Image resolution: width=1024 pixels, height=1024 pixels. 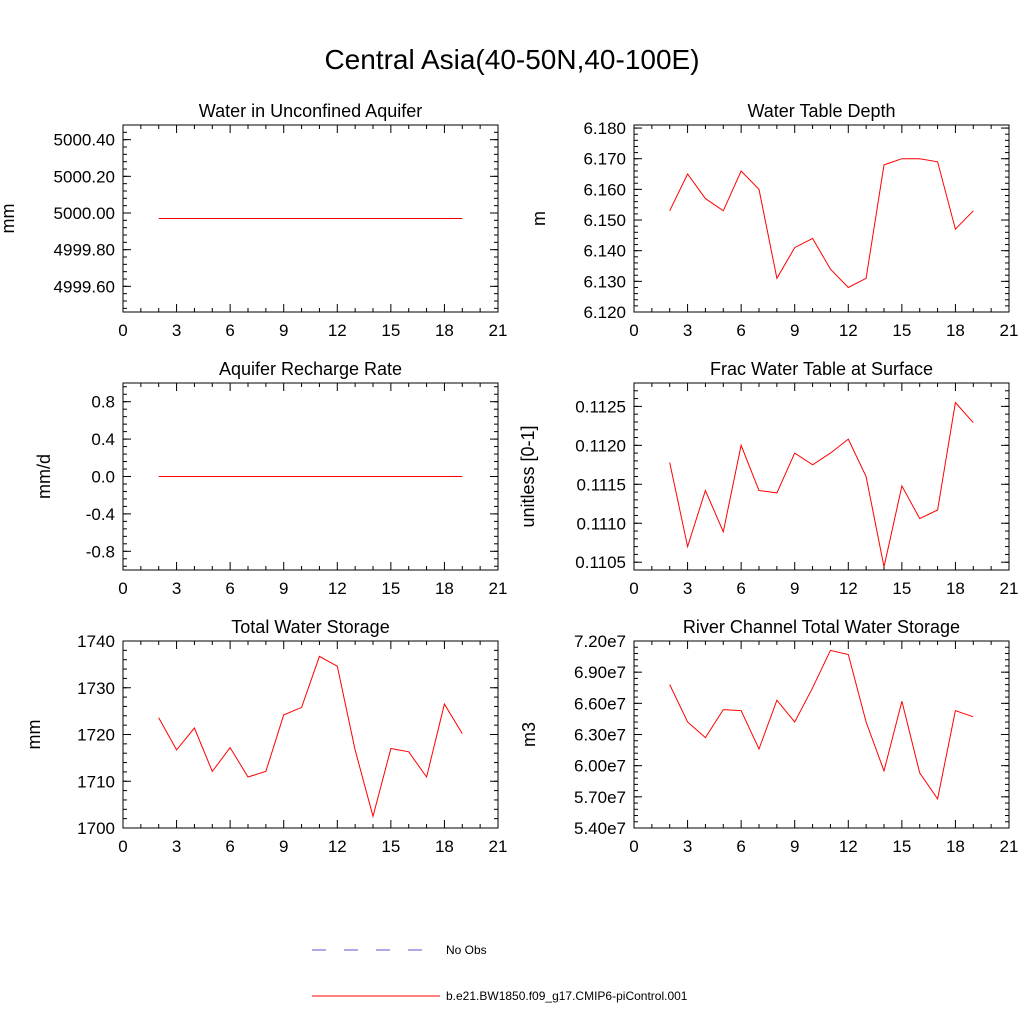 What do you see at coordinates (604, 281) in the screenshot?
I see `y-tick-label: 6.130` at bounding box center [604, 281].